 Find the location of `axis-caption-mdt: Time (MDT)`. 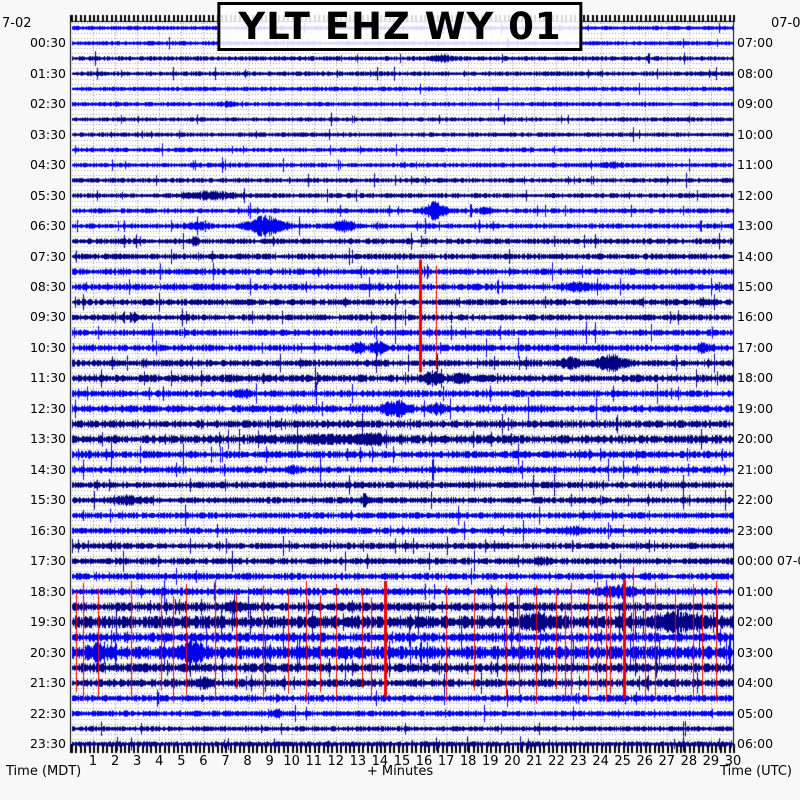

axis-caption-mdt: Time (MDT) is located at coordinates (44, 771).